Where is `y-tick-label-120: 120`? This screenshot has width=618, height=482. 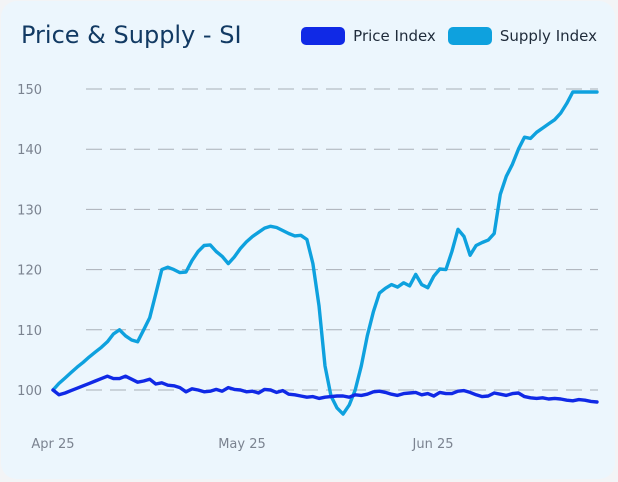 y-tick-label-120: 120 is located at coordinates (29, 271).